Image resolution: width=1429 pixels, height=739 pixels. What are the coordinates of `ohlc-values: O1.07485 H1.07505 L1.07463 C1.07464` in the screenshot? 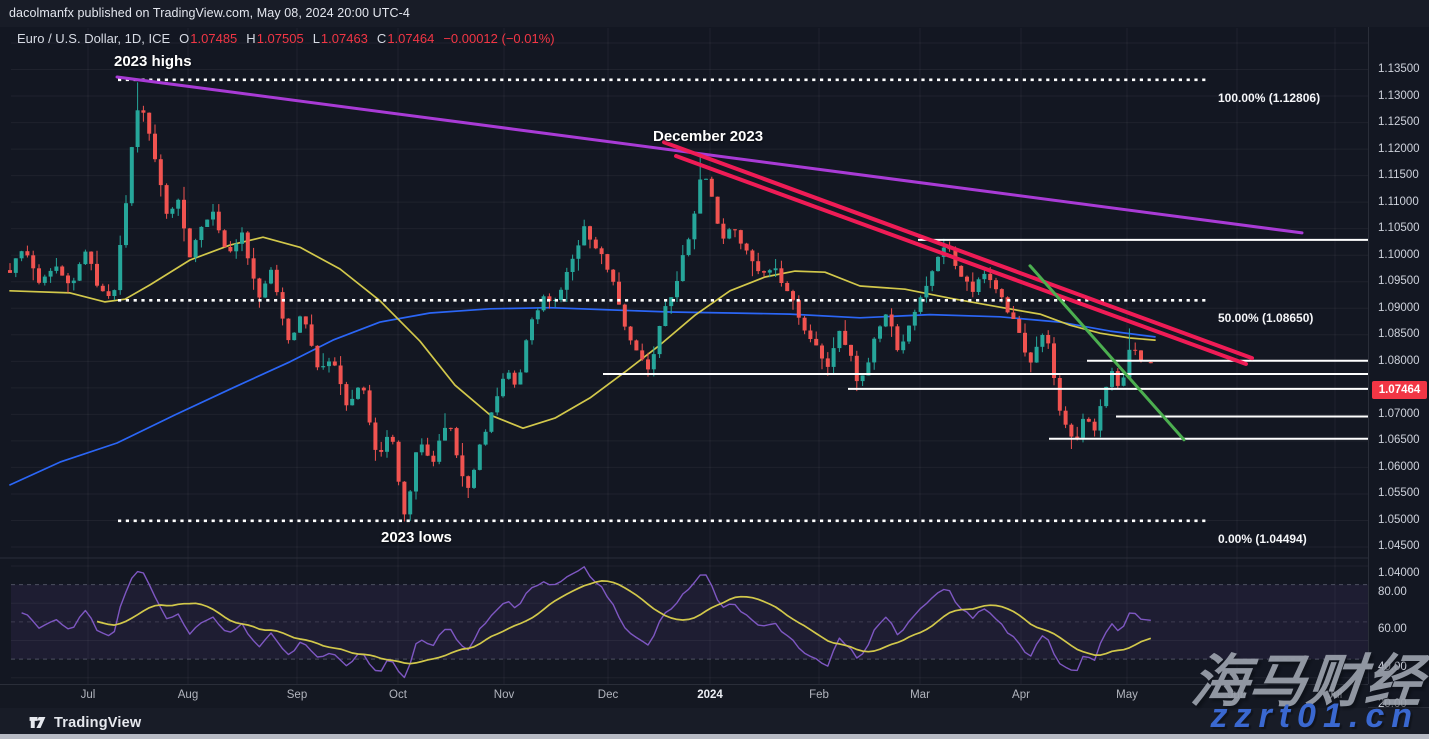 It's located at (302, 38).